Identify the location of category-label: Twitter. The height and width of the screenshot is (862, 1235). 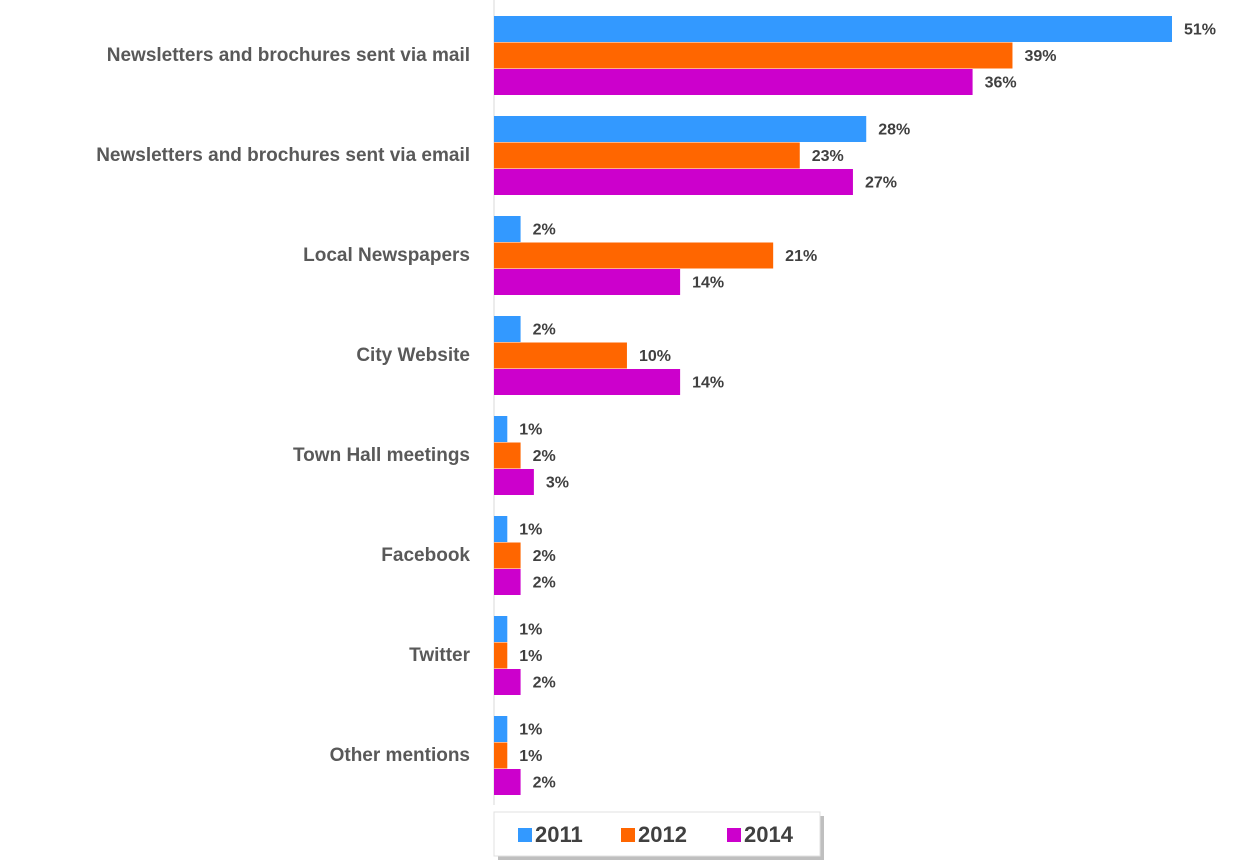
(439, 655).